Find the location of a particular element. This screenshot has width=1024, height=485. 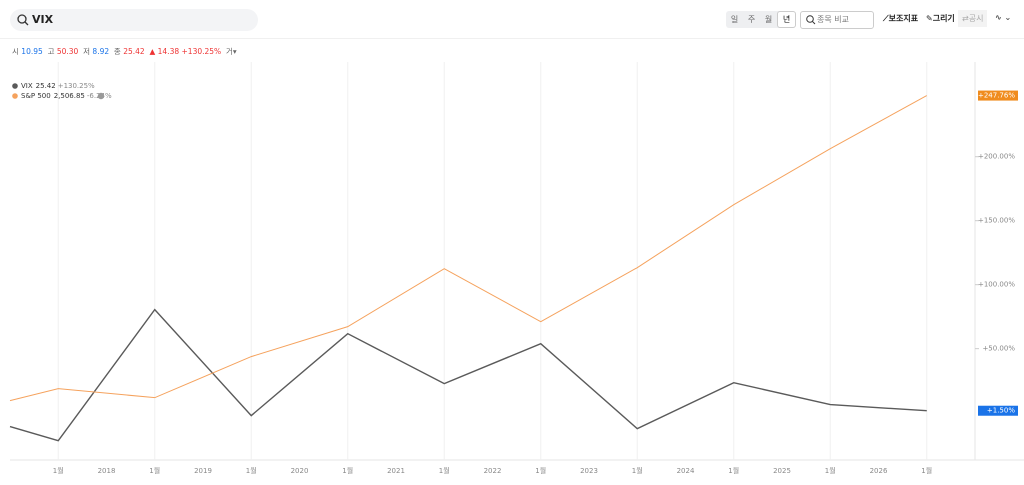

quote-label: 시 is located at coordinates (15, 51).